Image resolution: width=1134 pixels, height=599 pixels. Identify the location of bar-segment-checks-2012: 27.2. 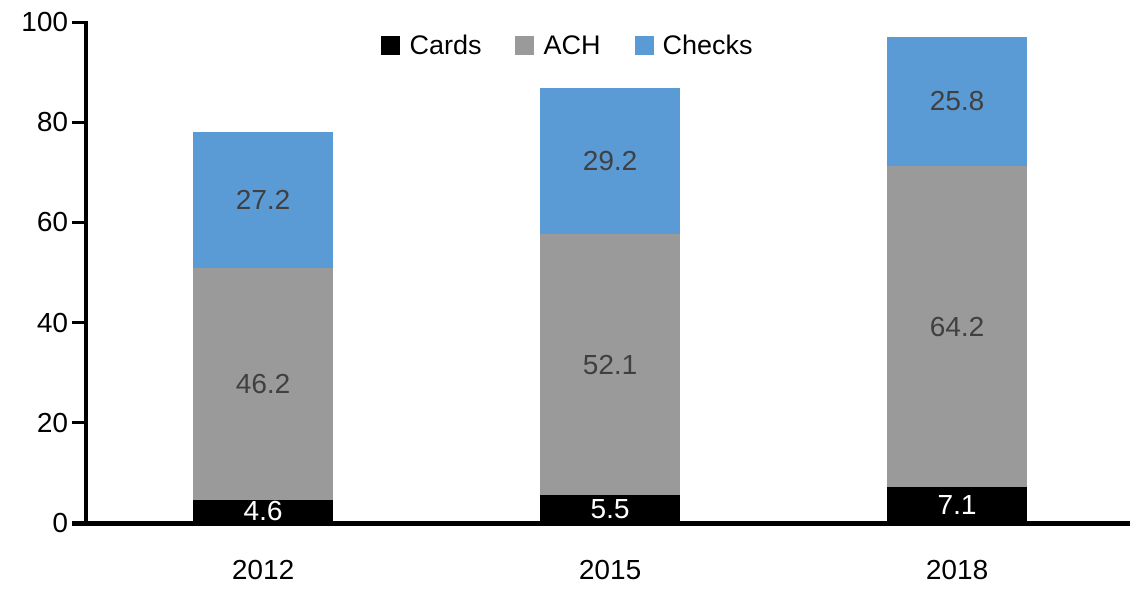
(263, 200).